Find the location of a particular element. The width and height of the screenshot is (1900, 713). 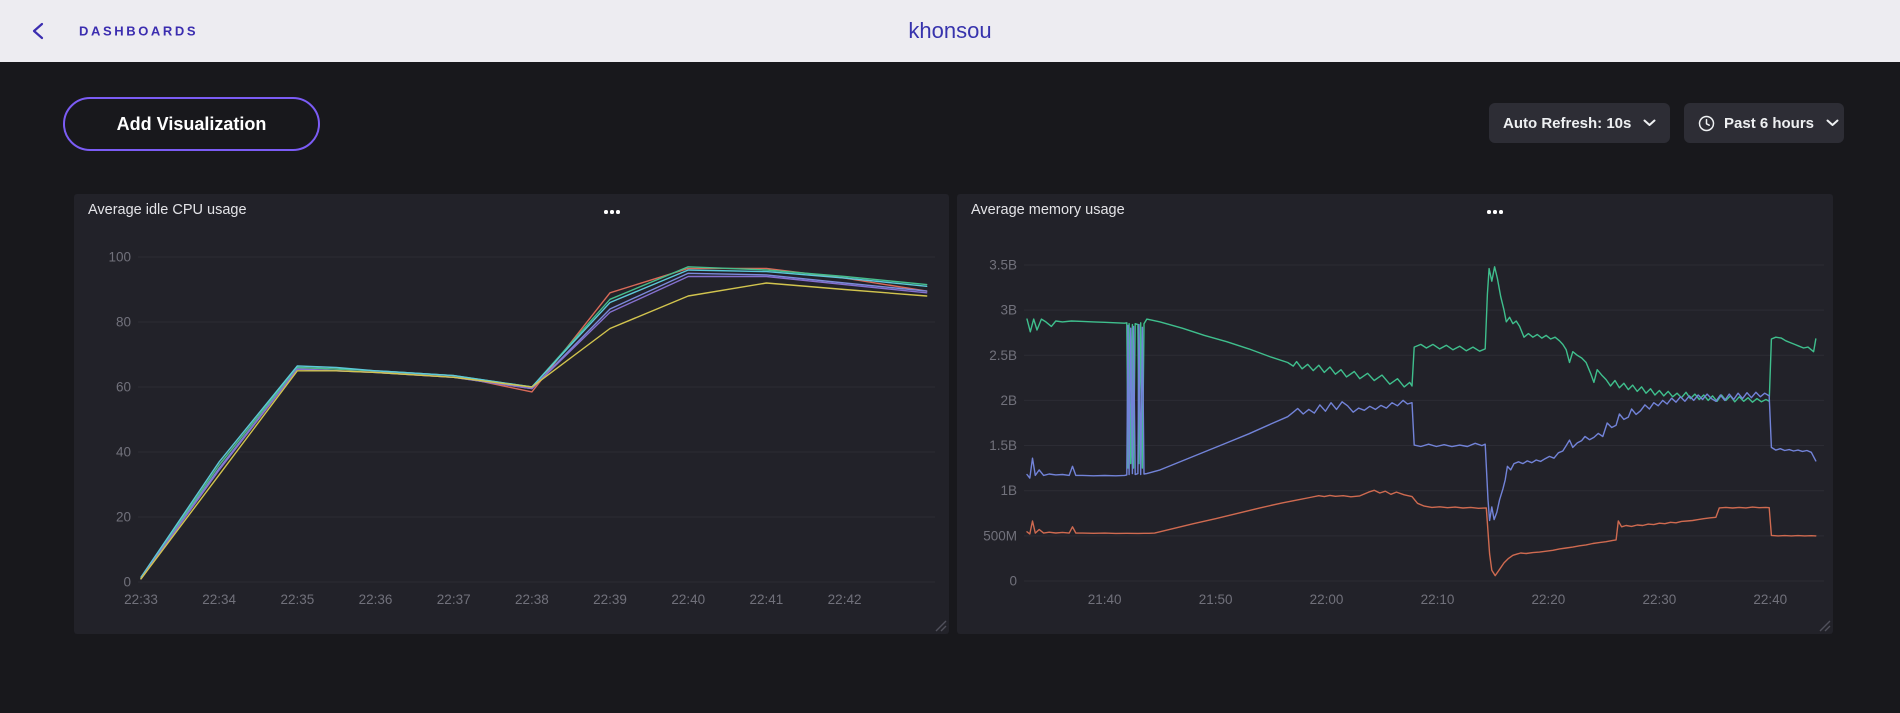

clock-icon is located at coordinates (1706, 123).